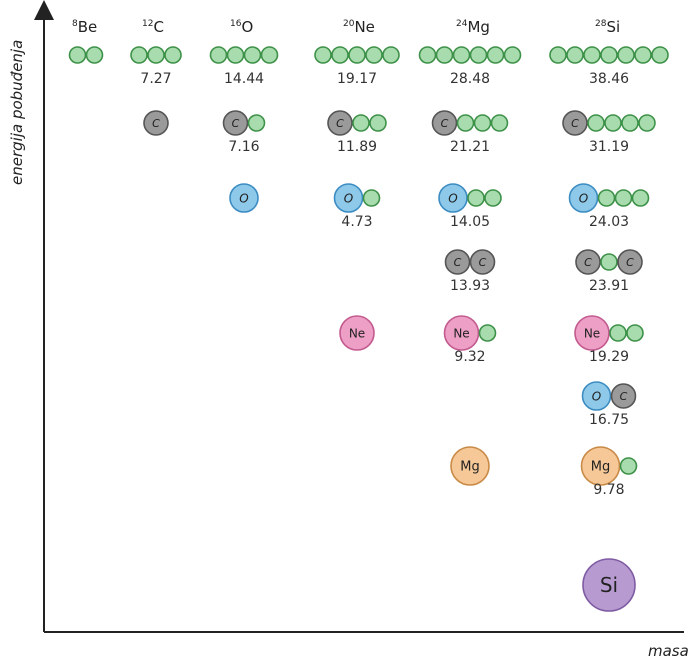 This screenshot has height=664, width=696. I want to click on level-configuration: Mg 9.78, so click(609, 472).